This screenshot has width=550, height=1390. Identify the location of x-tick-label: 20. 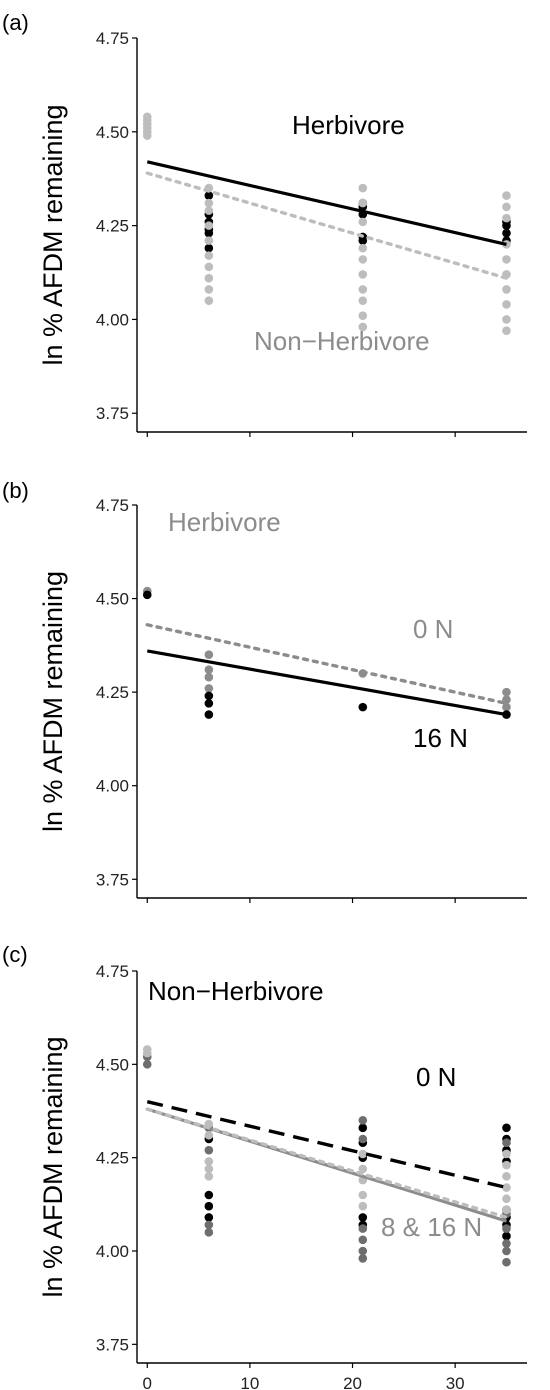
(352, 1382).